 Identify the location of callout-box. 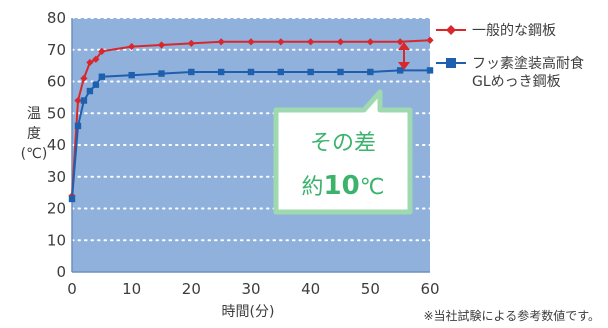
(343, 152).